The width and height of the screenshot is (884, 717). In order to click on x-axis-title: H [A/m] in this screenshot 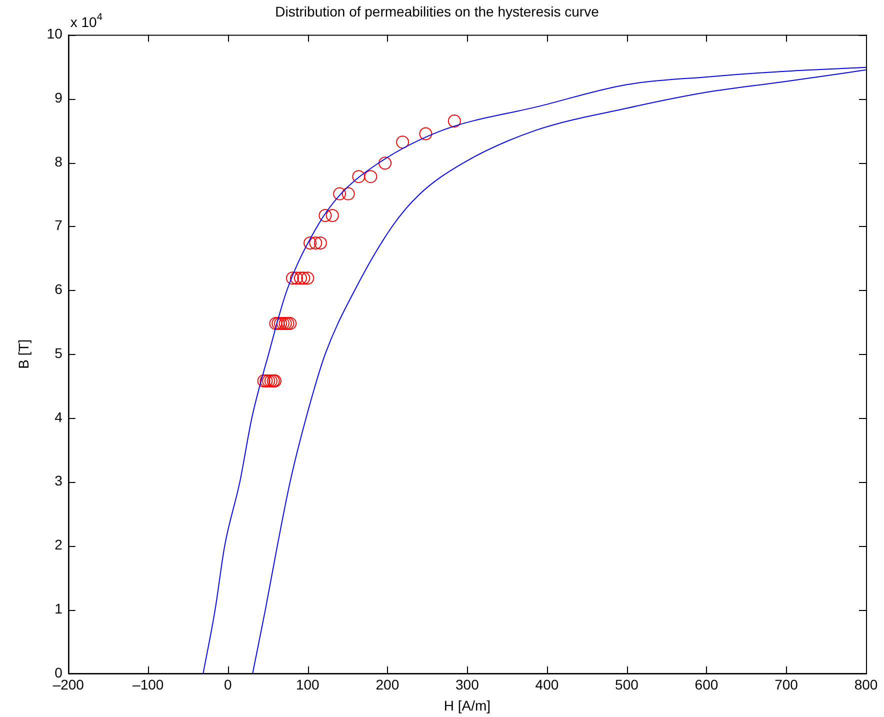, I will do `click(467, 705)`.